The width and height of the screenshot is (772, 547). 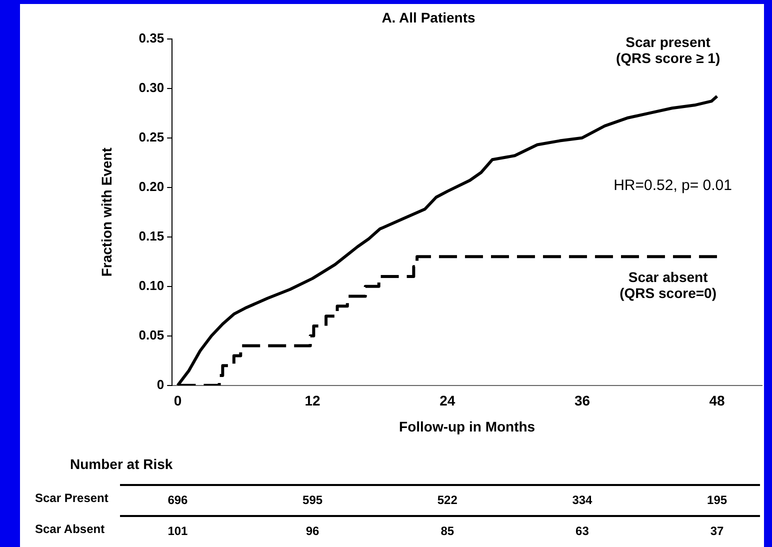 I want to click on text: 195, so click(x=717, y=500).